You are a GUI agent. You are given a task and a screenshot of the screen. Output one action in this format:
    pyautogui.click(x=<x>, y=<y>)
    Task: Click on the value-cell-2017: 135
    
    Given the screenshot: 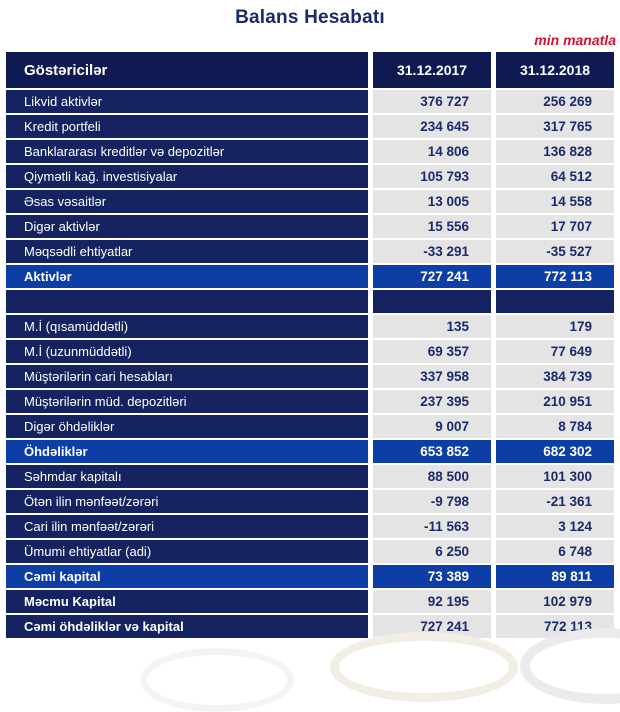 What is the action you would take?
    pyautogui.click(x=432, y=326)
    